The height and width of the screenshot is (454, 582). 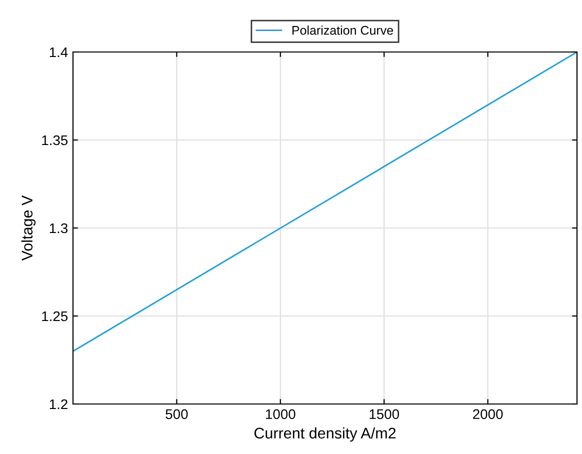 I want to click on y-tick-label: 1.25, so click(x=55, y=316).